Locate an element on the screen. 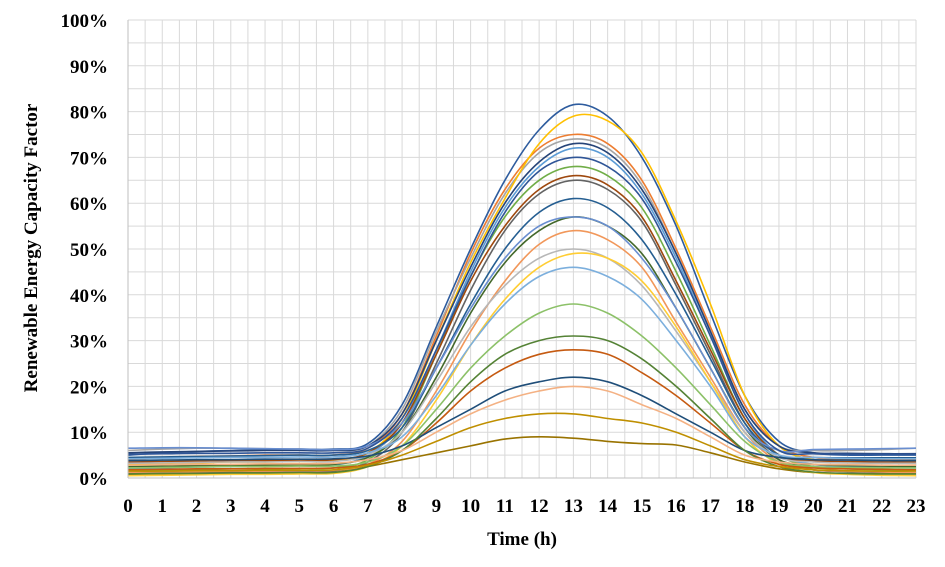  x-tick-label: 14 is located at coordinates (608, 506).